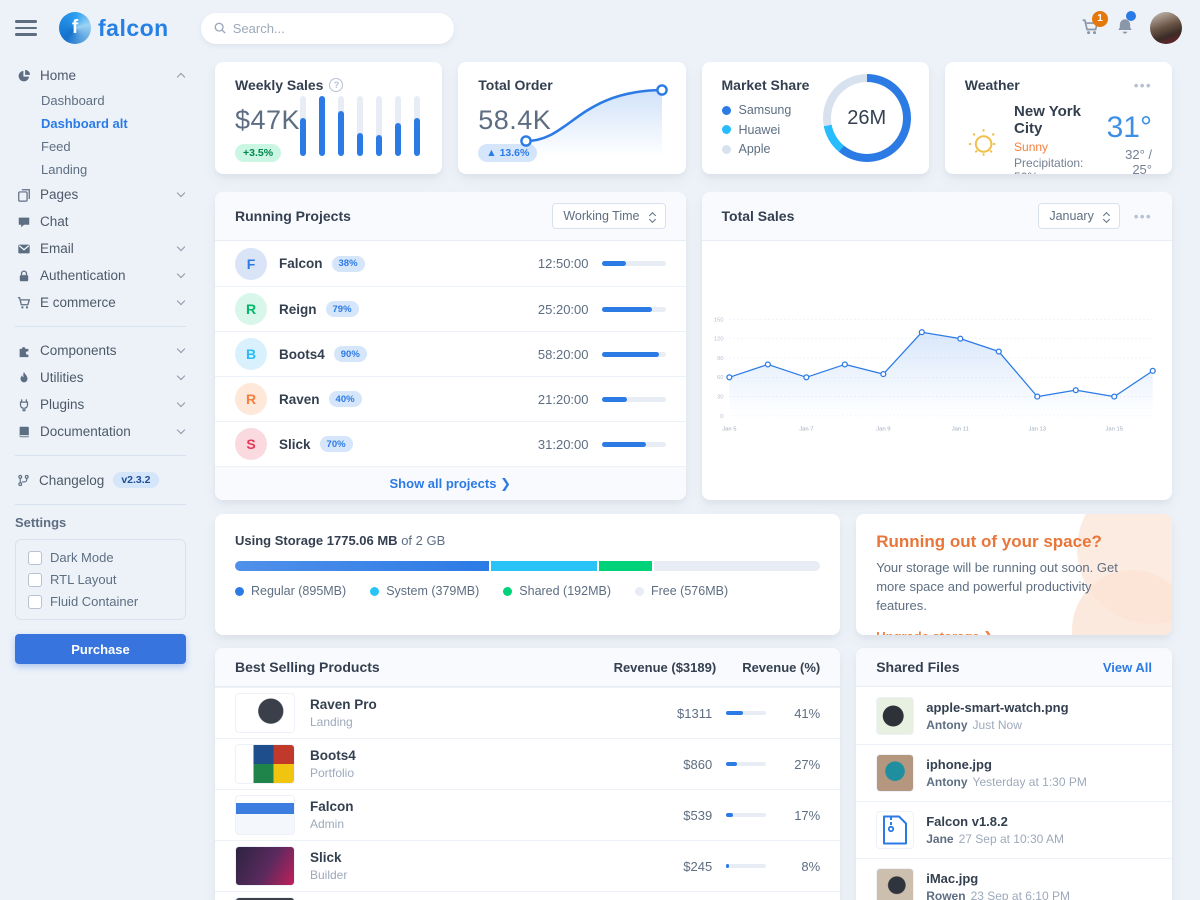 This screenshot has height=900, width=1200. What do you see at coordinates (563, 444) in the screenshot?
I see `project-time: 31:20:00` at bounding box center [563, 444].